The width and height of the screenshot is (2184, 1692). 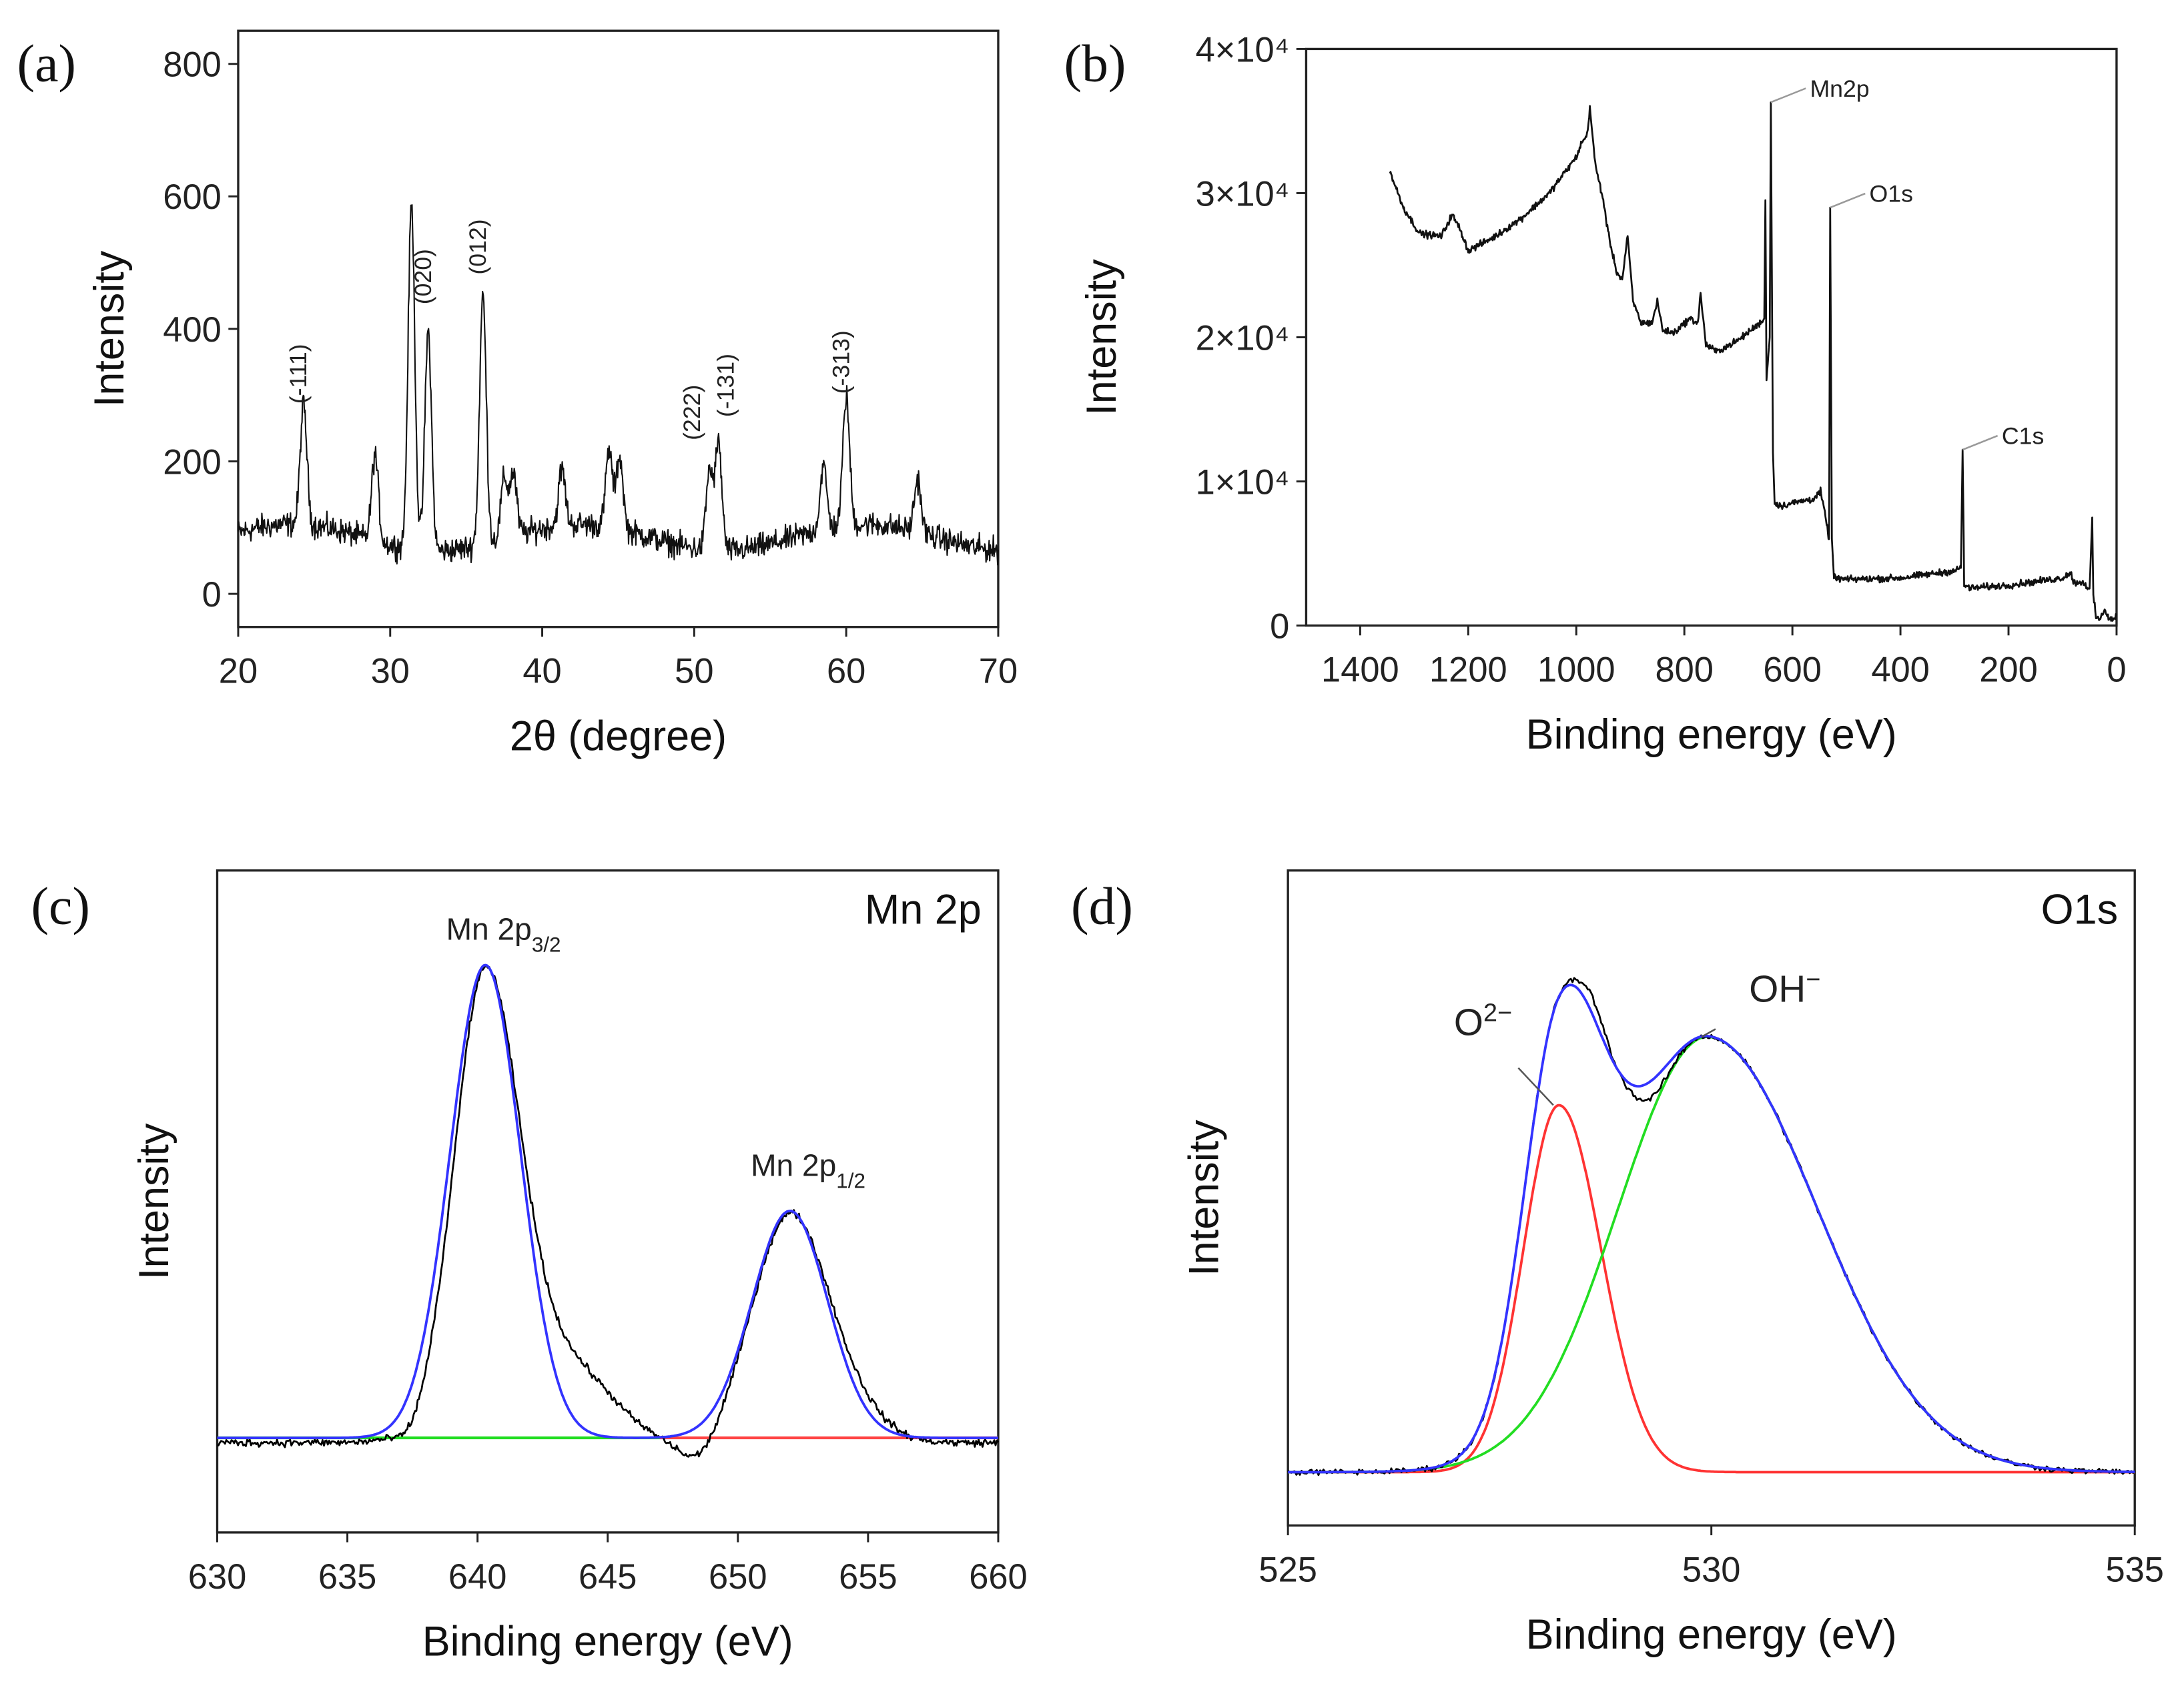 I want to click on peak-label: Mn 2p1/2, so click(x=808, y=1170).